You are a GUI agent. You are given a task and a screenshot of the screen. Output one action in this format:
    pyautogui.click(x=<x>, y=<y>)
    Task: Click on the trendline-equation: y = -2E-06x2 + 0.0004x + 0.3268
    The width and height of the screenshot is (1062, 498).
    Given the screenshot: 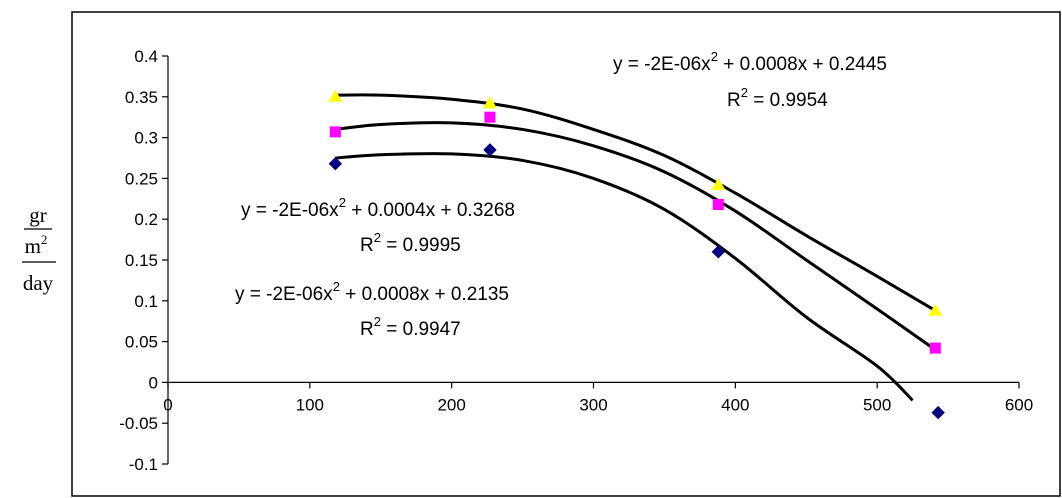 What is the action you would take?
    pyautogui.click(x=378, y=208)
    